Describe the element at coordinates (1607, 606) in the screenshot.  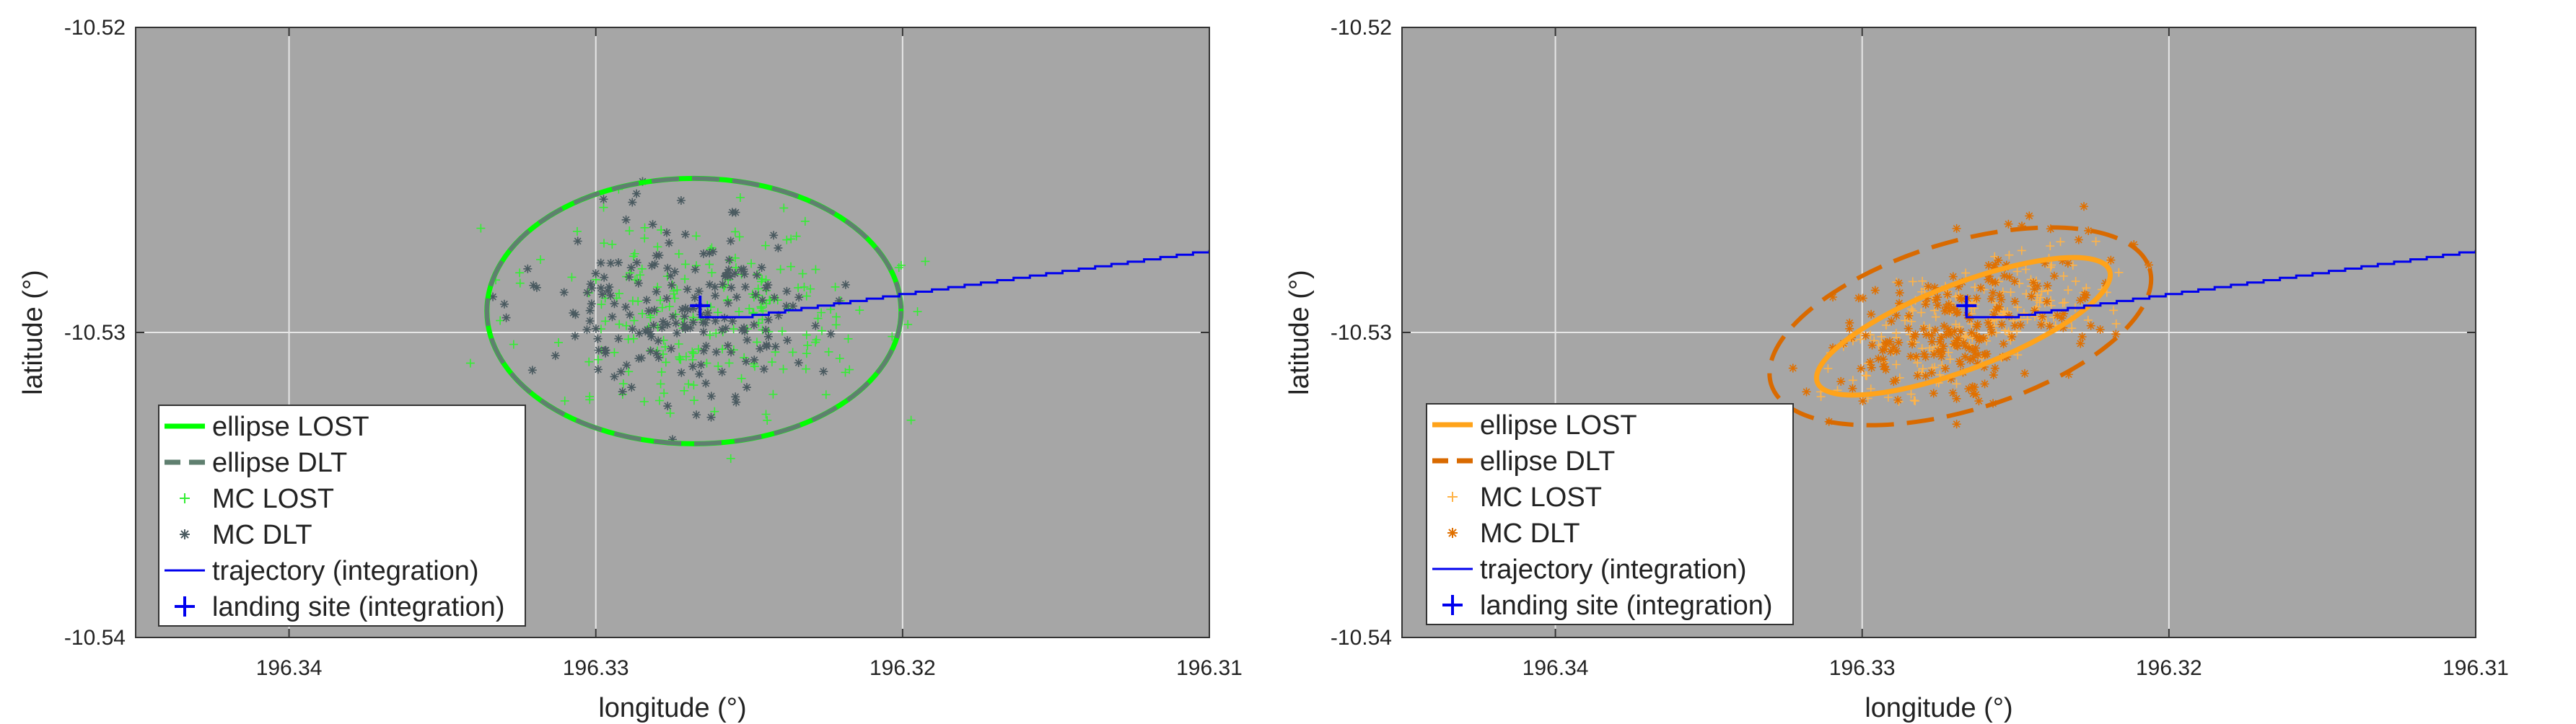
I see `legend-item: landing site (integration)` at that location.